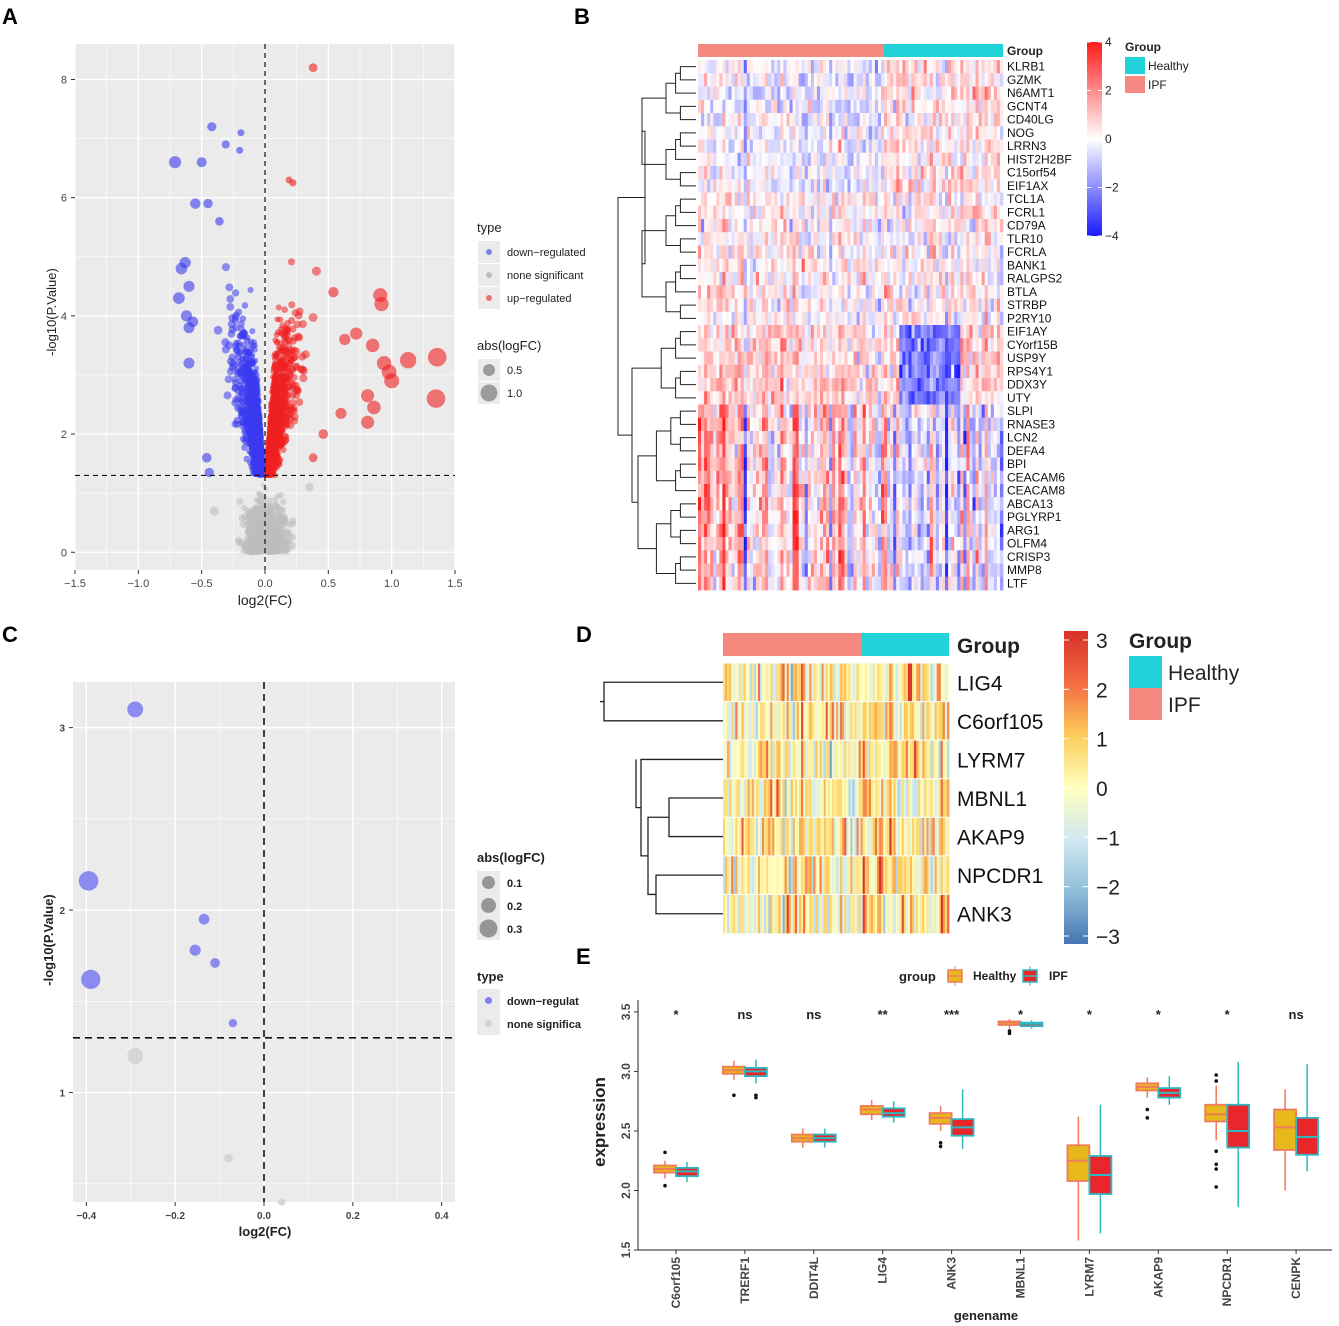 Image resolution: width=1339 pixels, height=1326 pixels. I want to click on y-tick-a: 8, so click(64, 80).